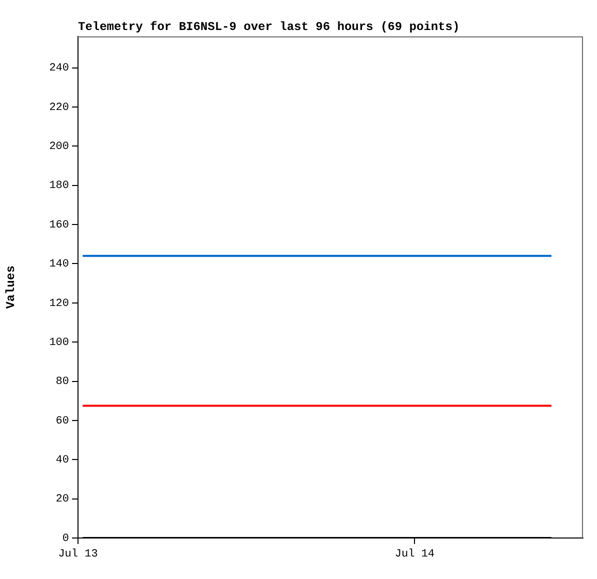  What do you see at coordinates (62, 460) in the screenshot?
I see `y-tick-label: 40` at bounding box center [62, 460].